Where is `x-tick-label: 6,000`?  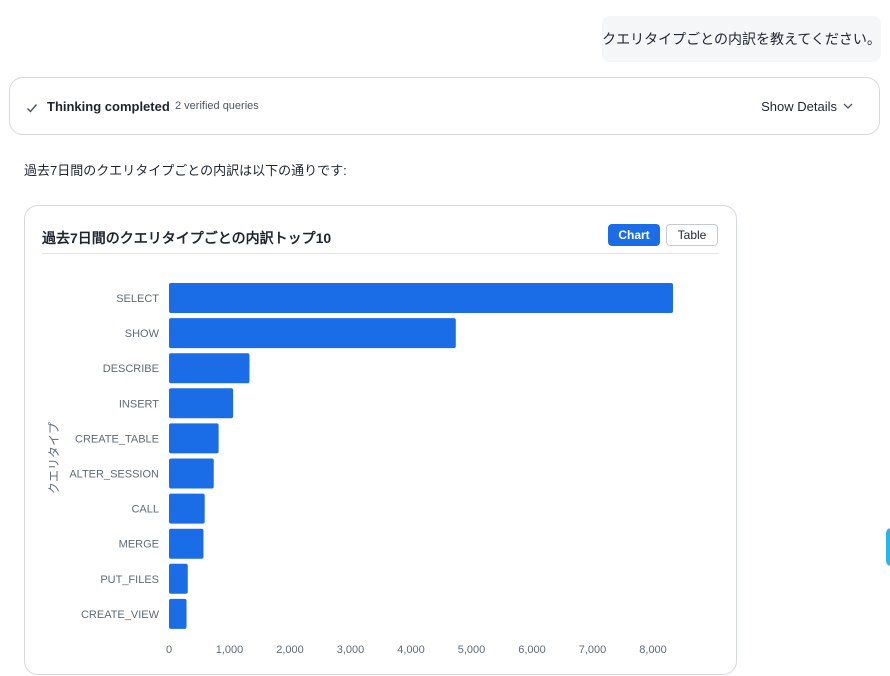
x-tick-label: 6,000 is located at coordinates (532, 650).